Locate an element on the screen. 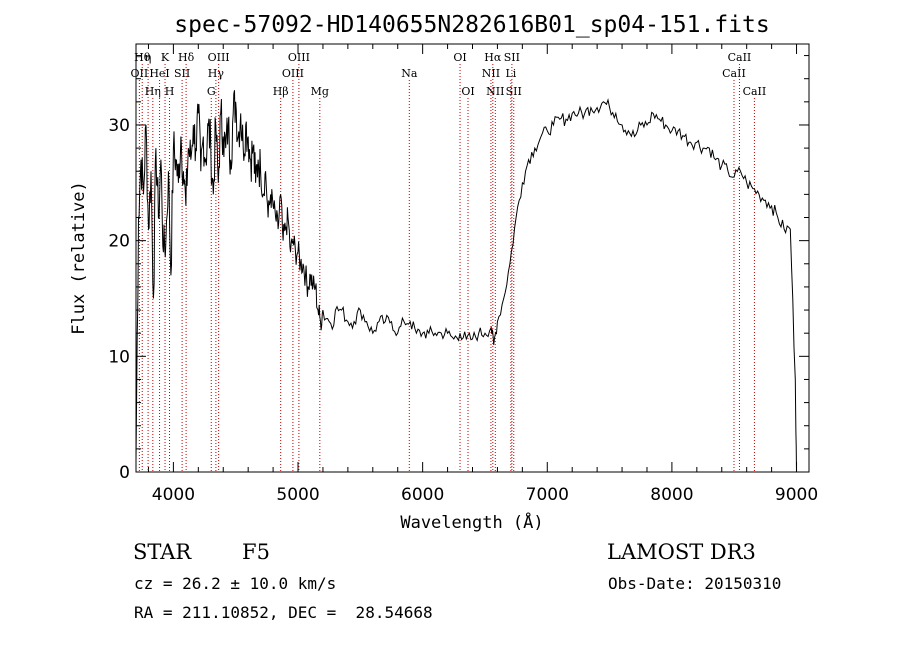 The width and height of the screenshot is (900, 649). observation-date: Obs-Date: 20150310 is located at coordinates (695, 583).